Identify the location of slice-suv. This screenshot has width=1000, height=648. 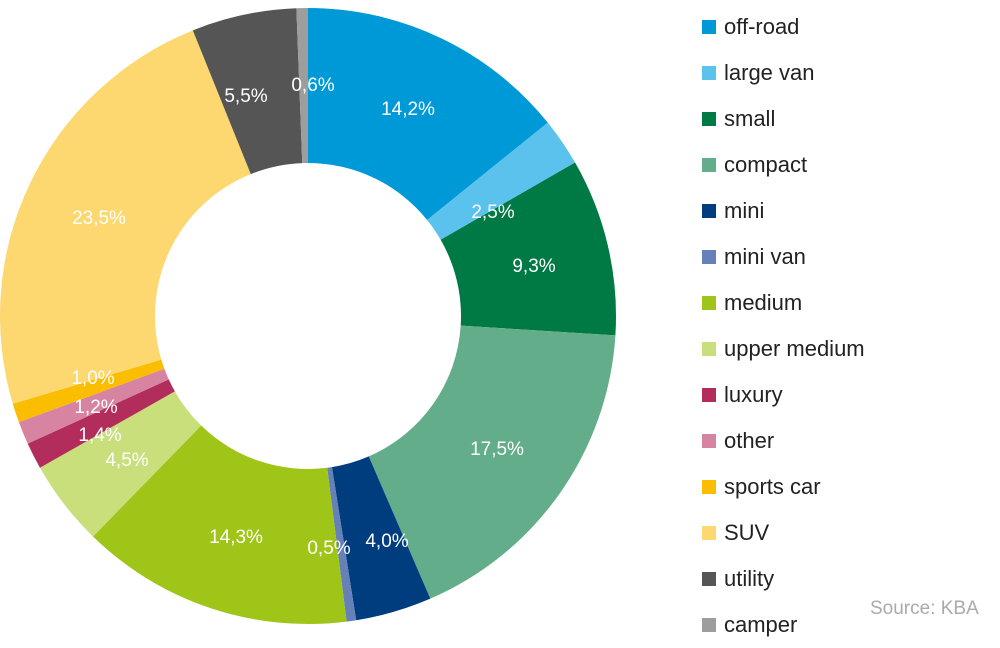
(125, 217).